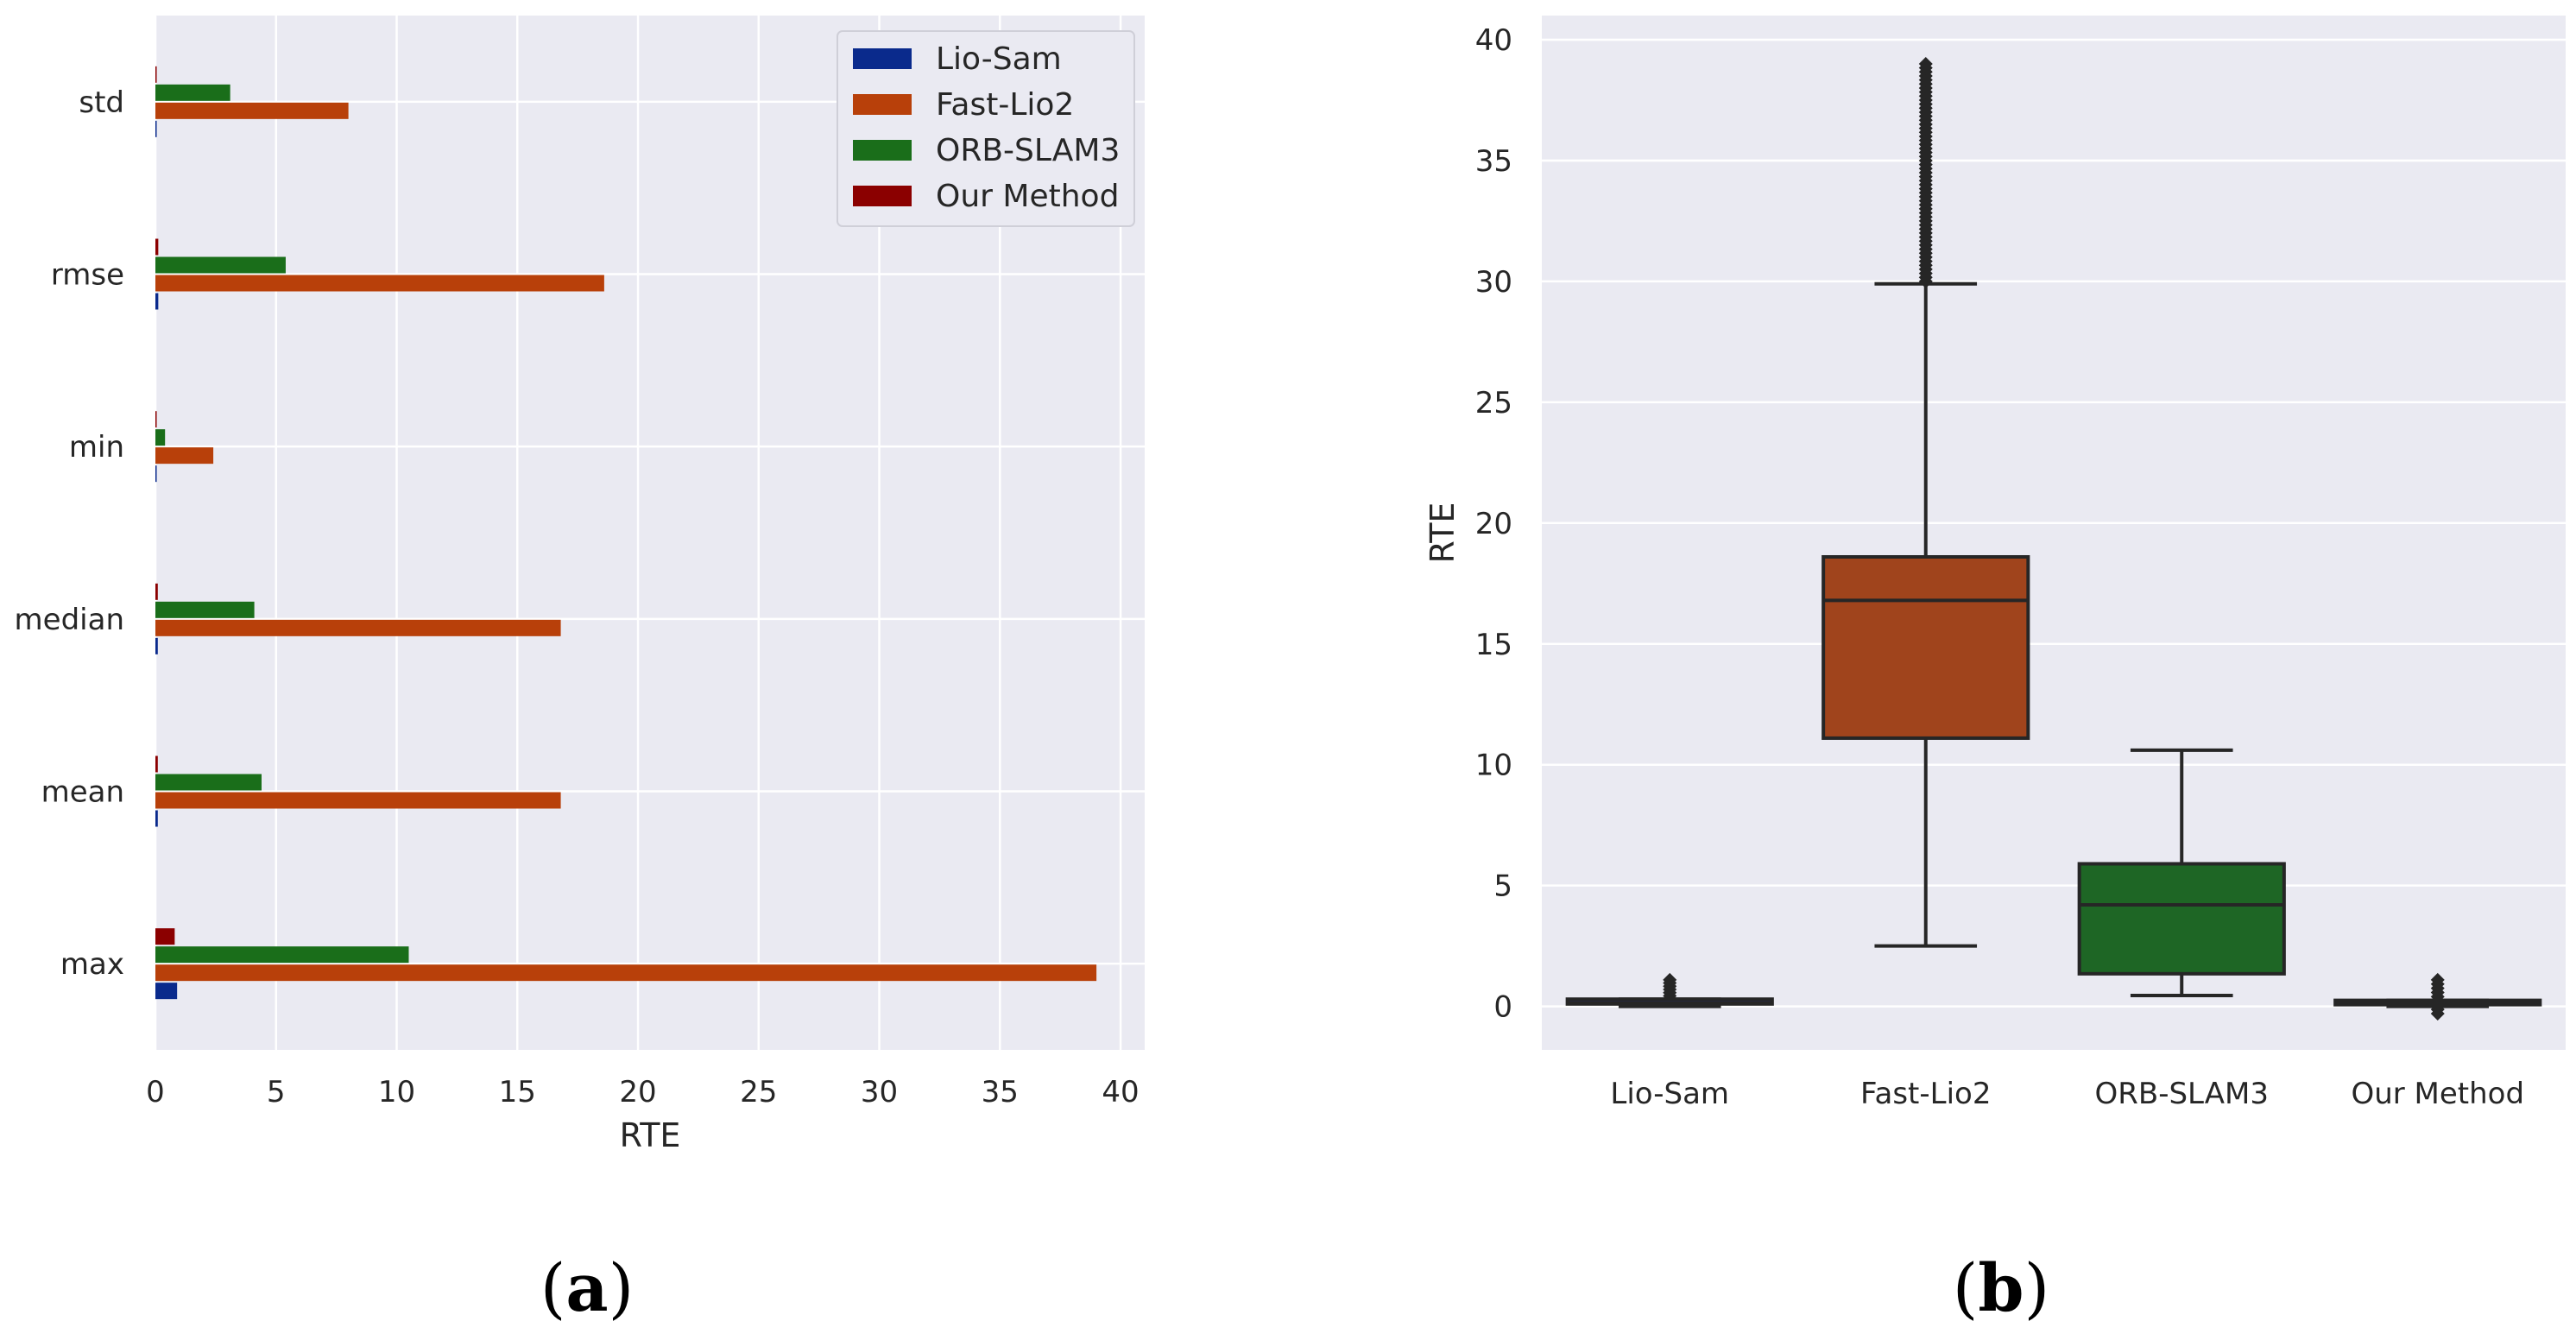 This screenshot has width=2576, height=1340. I want to click on x-tick-label: 15, so click(517, 1092).